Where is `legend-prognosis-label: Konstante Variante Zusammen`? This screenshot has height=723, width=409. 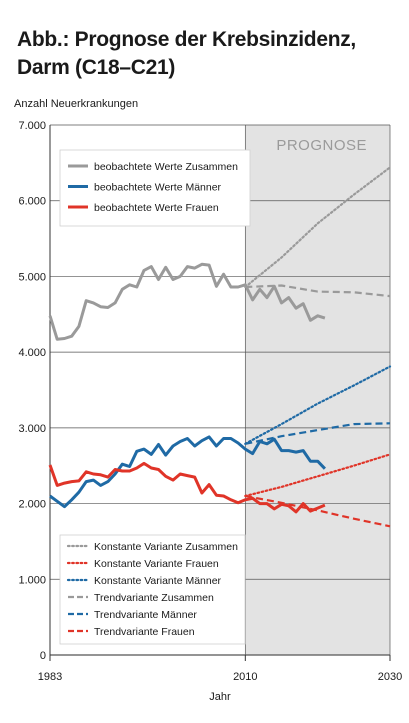
legend-prognosis-label: Konstante Variante Zusammen is located at coordinates (166, 547).